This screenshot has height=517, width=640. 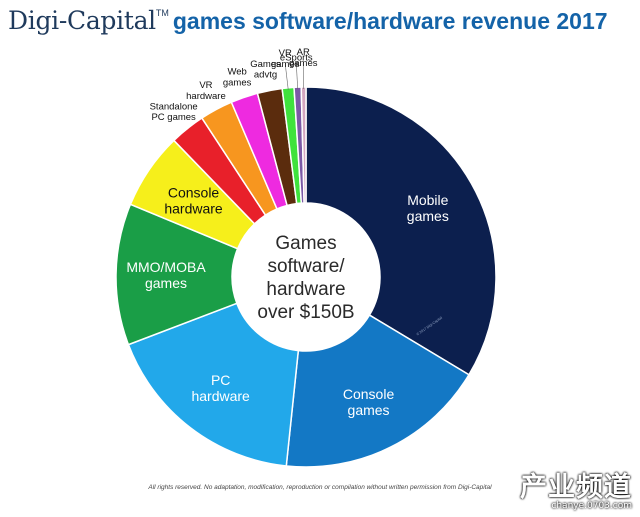 I want to click on donut-hole, so click(x=306, y=277).